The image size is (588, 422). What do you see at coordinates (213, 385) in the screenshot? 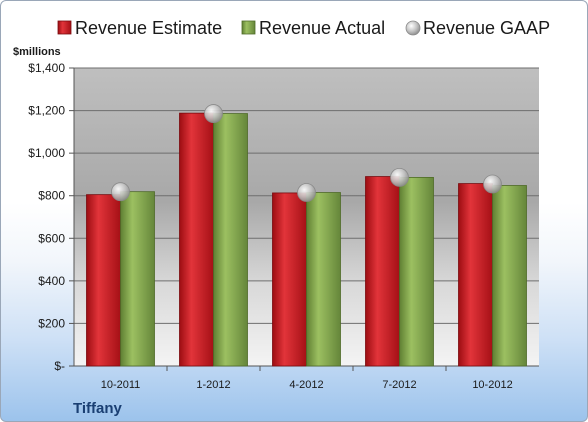
I see `x-tick-label: 1-2012` at bounding box center [213, 385].